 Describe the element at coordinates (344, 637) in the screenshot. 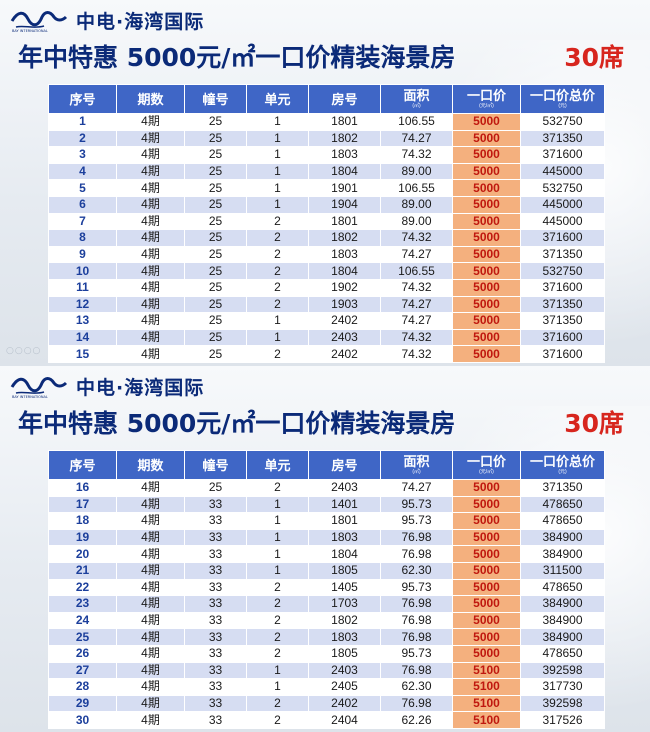

I see `cell-room: 1803` at that location.